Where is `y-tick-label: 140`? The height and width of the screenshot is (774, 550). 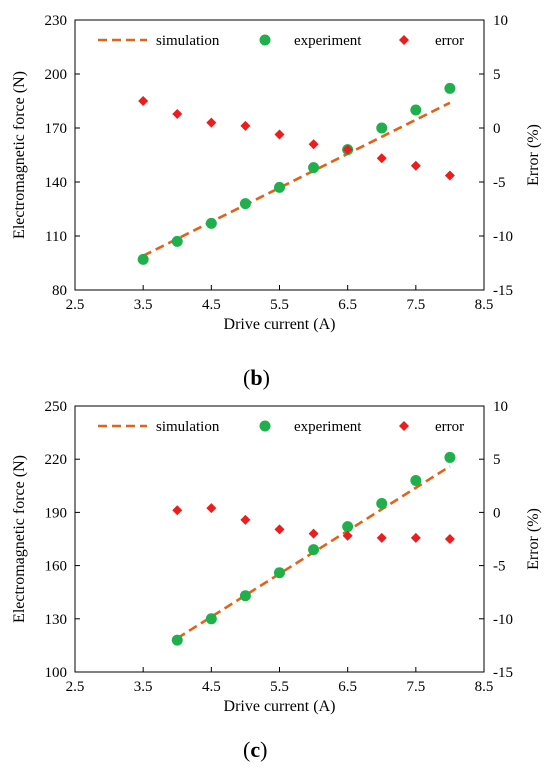
y-tick-label: 140 is located at coordinates (56, 183).